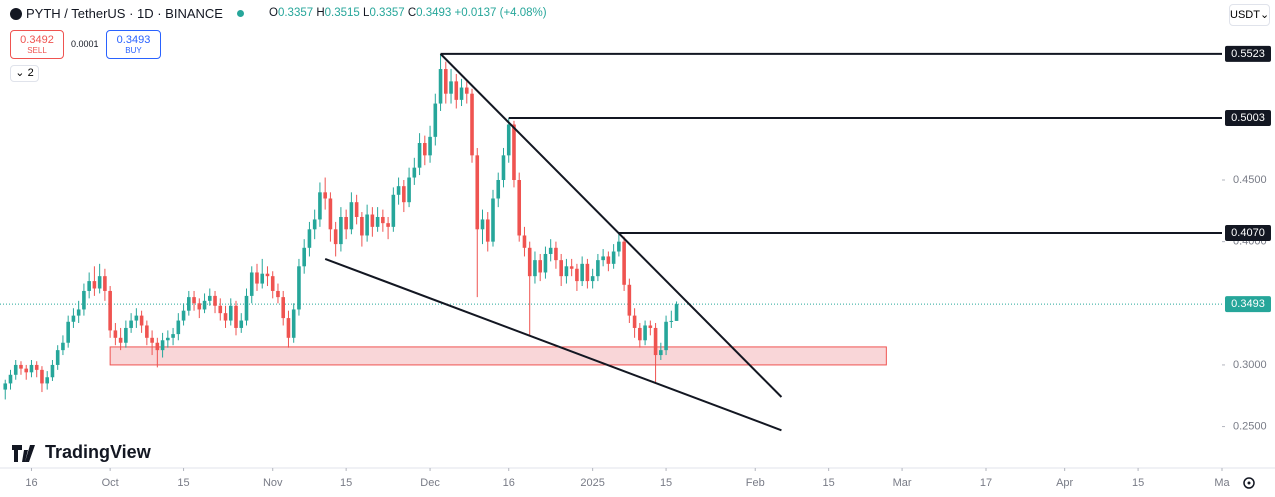 This screenshot has width=1275, height=497. I want to click on label: C, so click(412, 13).